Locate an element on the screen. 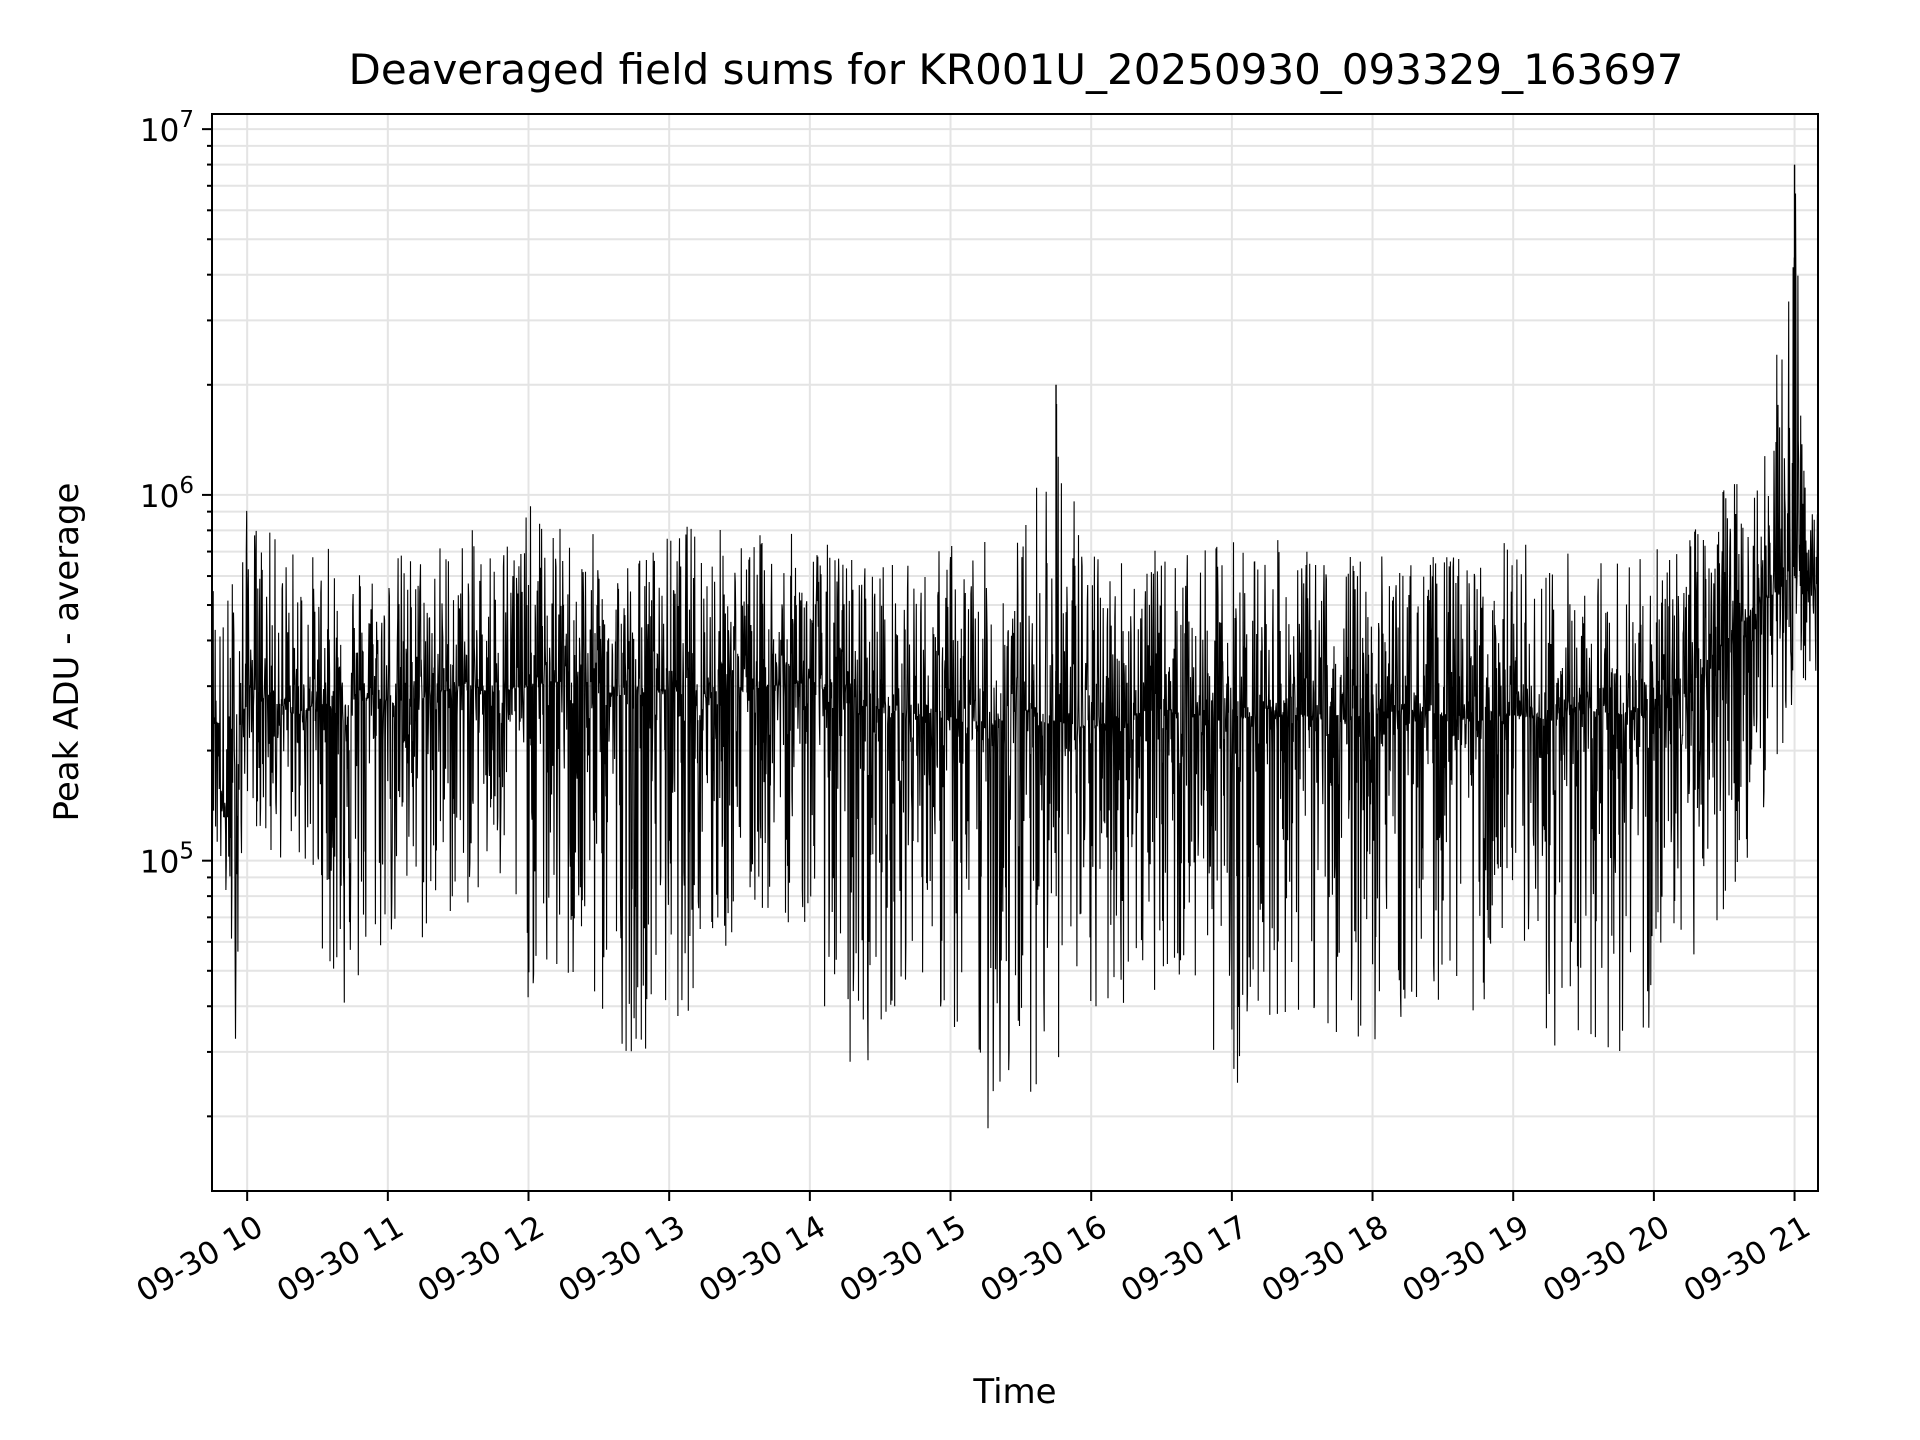  y-tick-label: 10⁵ is located at coordinates (167, 860).